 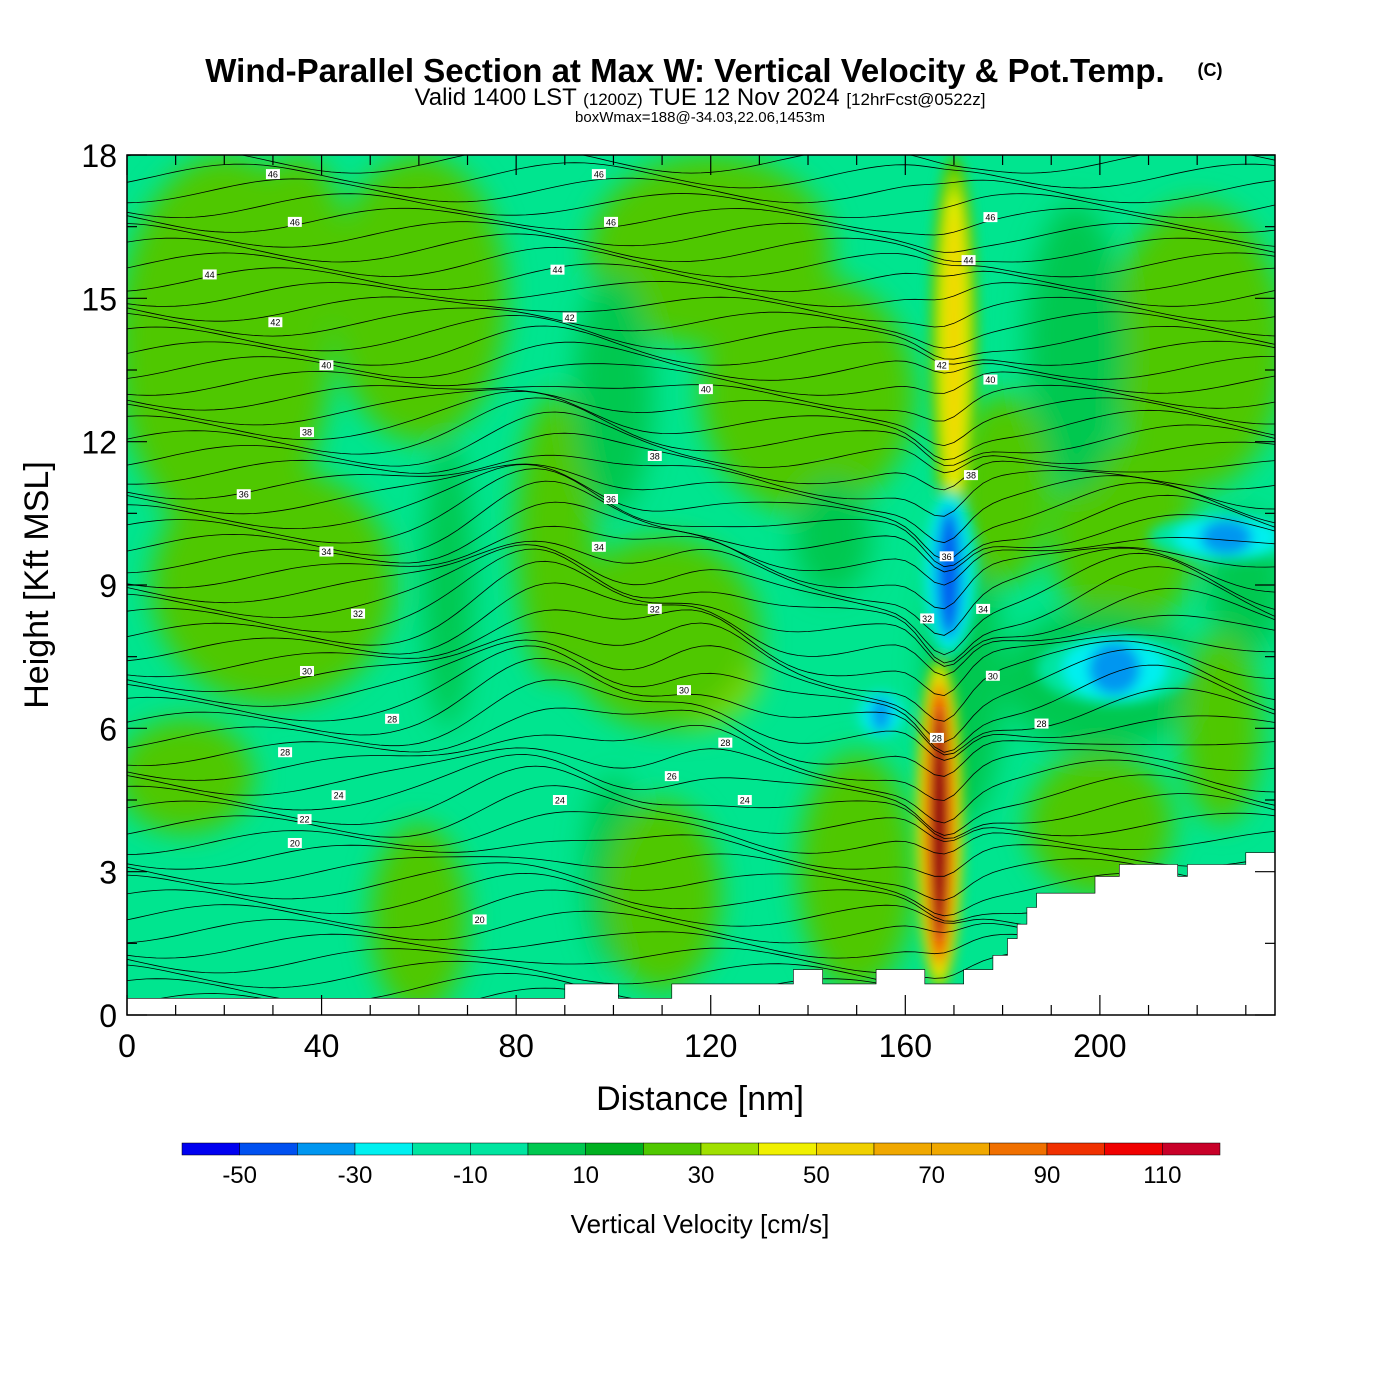 What do you see at coordinates (710, 1046) in the screenshot?
I see `x-tick-label: 120` at bounding box center [710, 1046].